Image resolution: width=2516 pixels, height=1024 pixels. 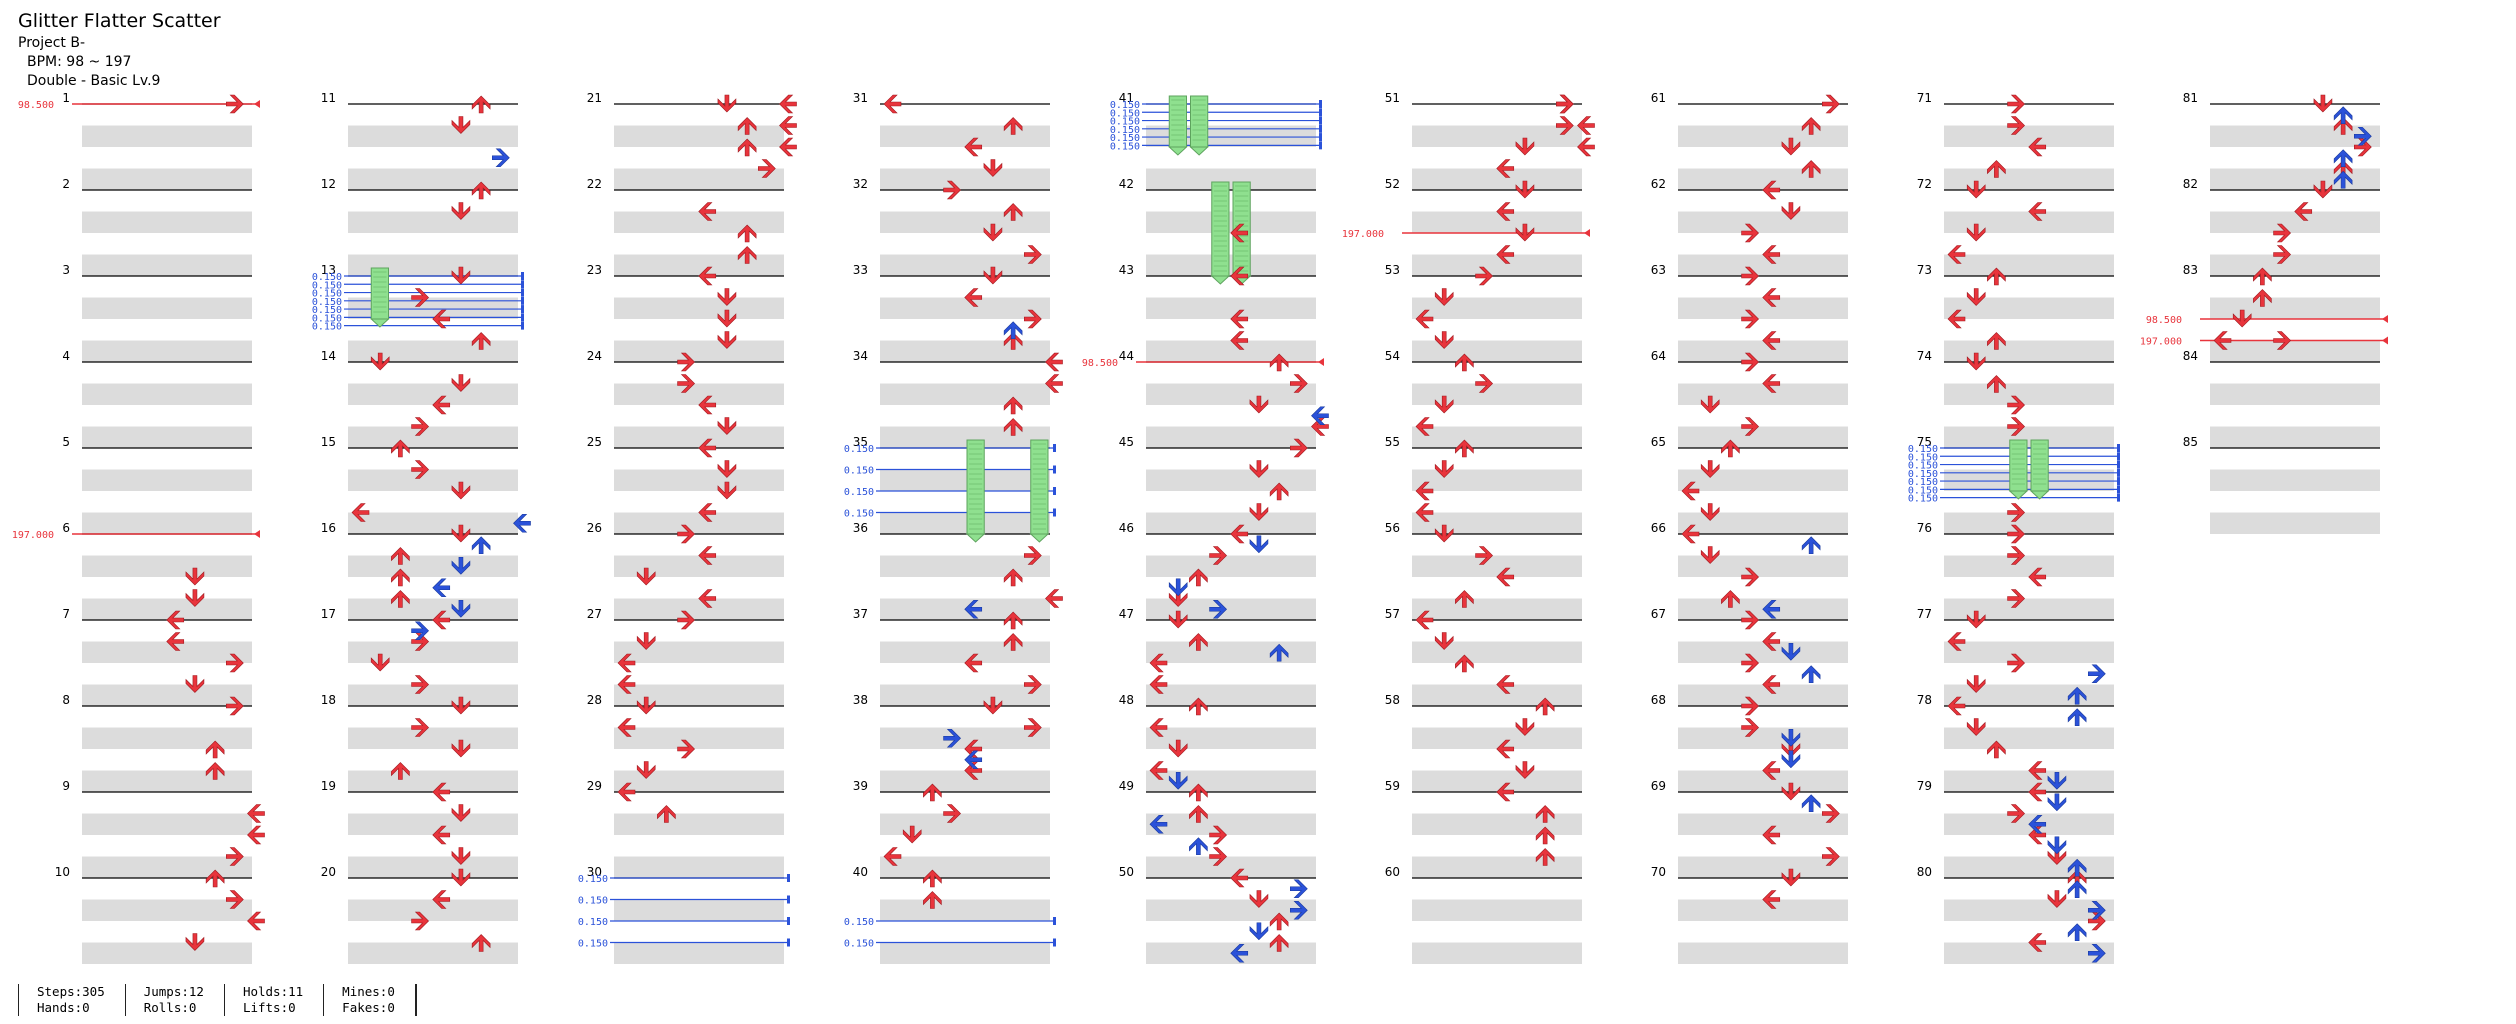 What do you see at coordinates (594, 786) in the screenshot?
I see `measure-number: 29` at bounding box center [594, 786].